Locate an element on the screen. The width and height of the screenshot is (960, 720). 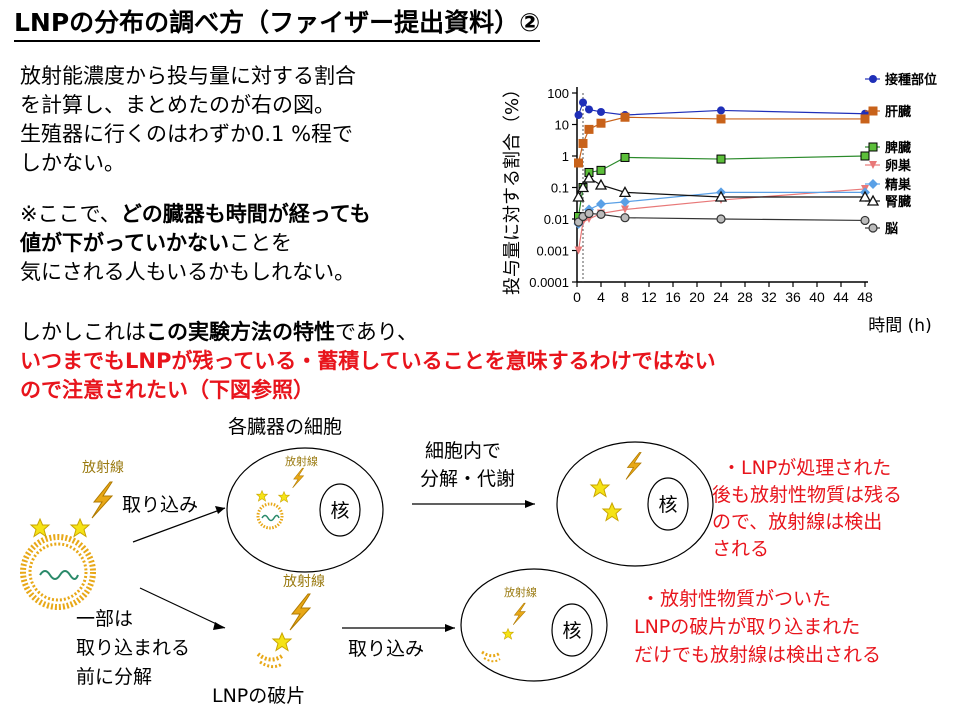
radiation-label-2: 放射線 is located at coordinates (304, 582).